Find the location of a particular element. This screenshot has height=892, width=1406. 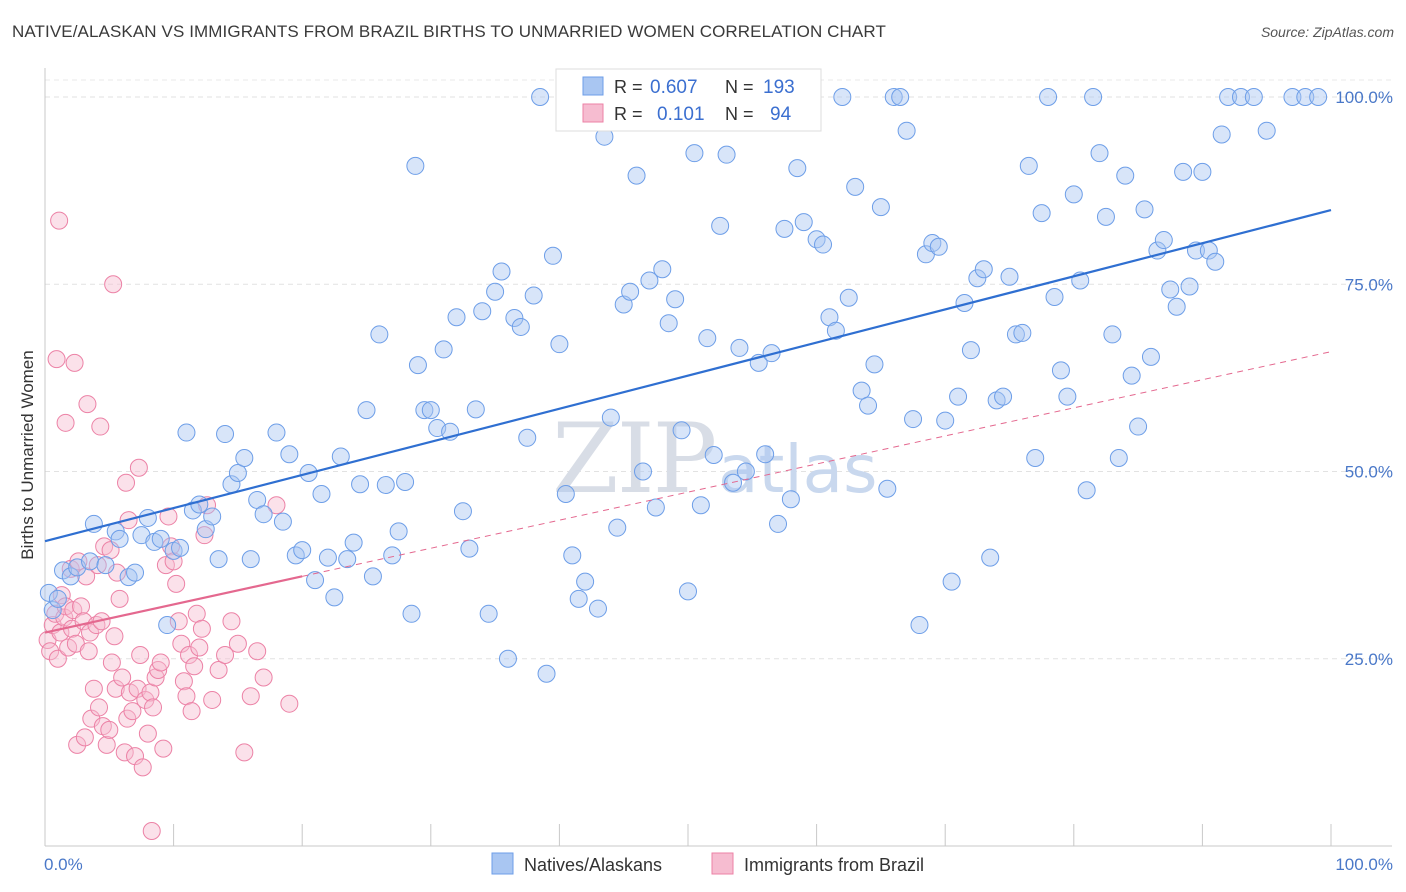

legend-swatch-blue is located at coordinates (593, 86).